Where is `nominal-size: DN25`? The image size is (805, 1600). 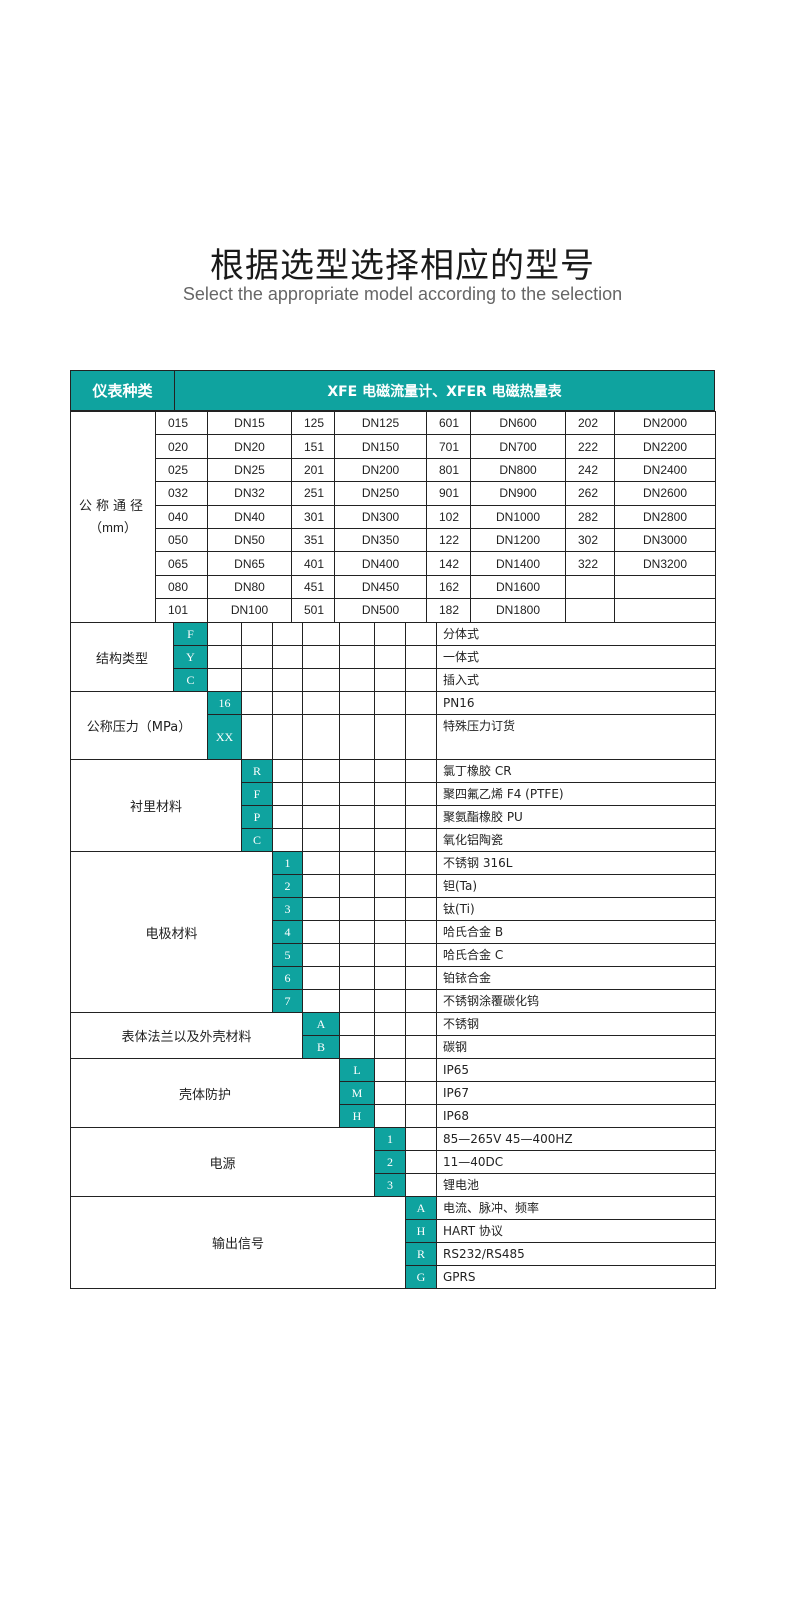 nominal-size: DN25 is located at coordinates (249, 470).